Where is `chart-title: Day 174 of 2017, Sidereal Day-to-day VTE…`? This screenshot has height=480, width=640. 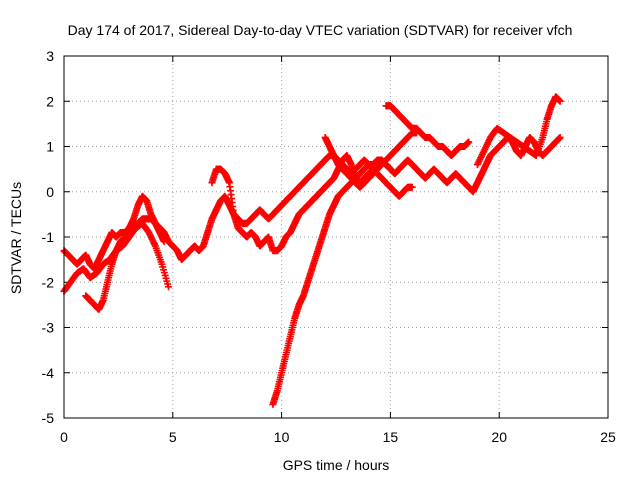 chart-title: Day 174 of 2017, Sidereal Day-to-day VTE… is located at coordinates (320, 30).